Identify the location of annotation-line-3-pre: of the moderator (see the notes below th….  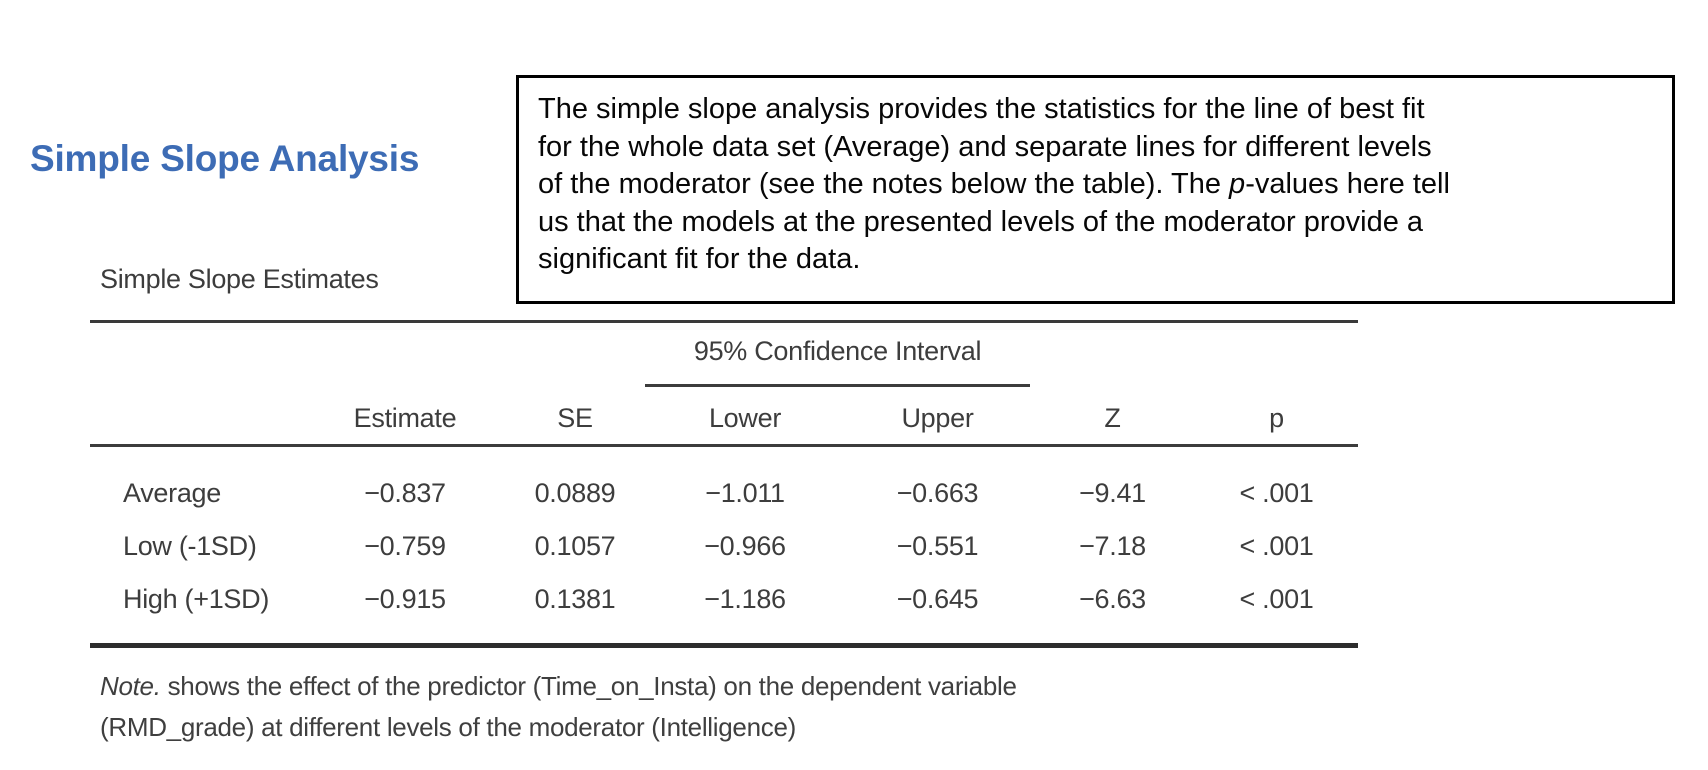
(884, 184).